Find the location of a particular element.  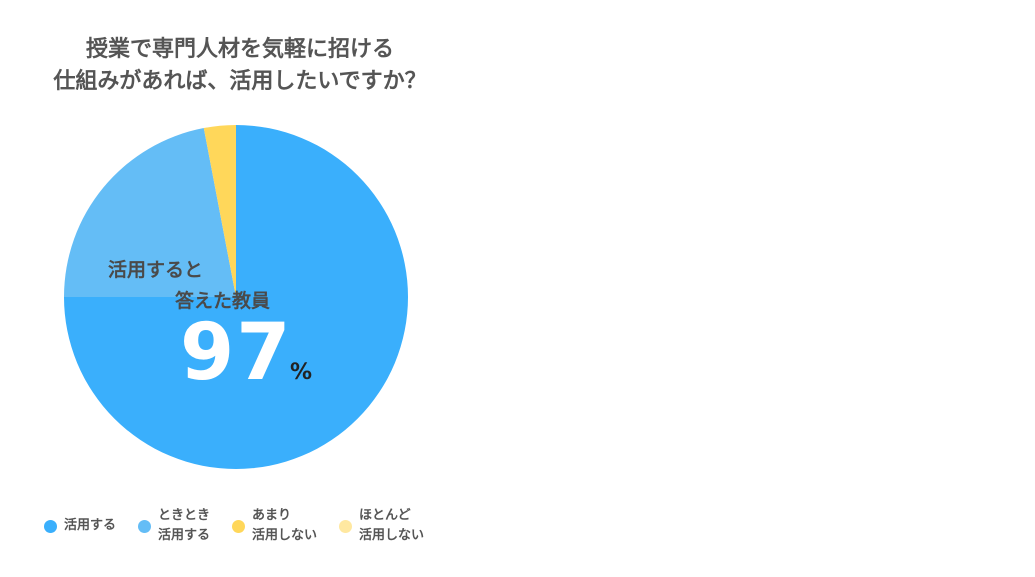

title-line: 仕組みがあれば、活用したいですか？ is located at coordinates (240, 81).